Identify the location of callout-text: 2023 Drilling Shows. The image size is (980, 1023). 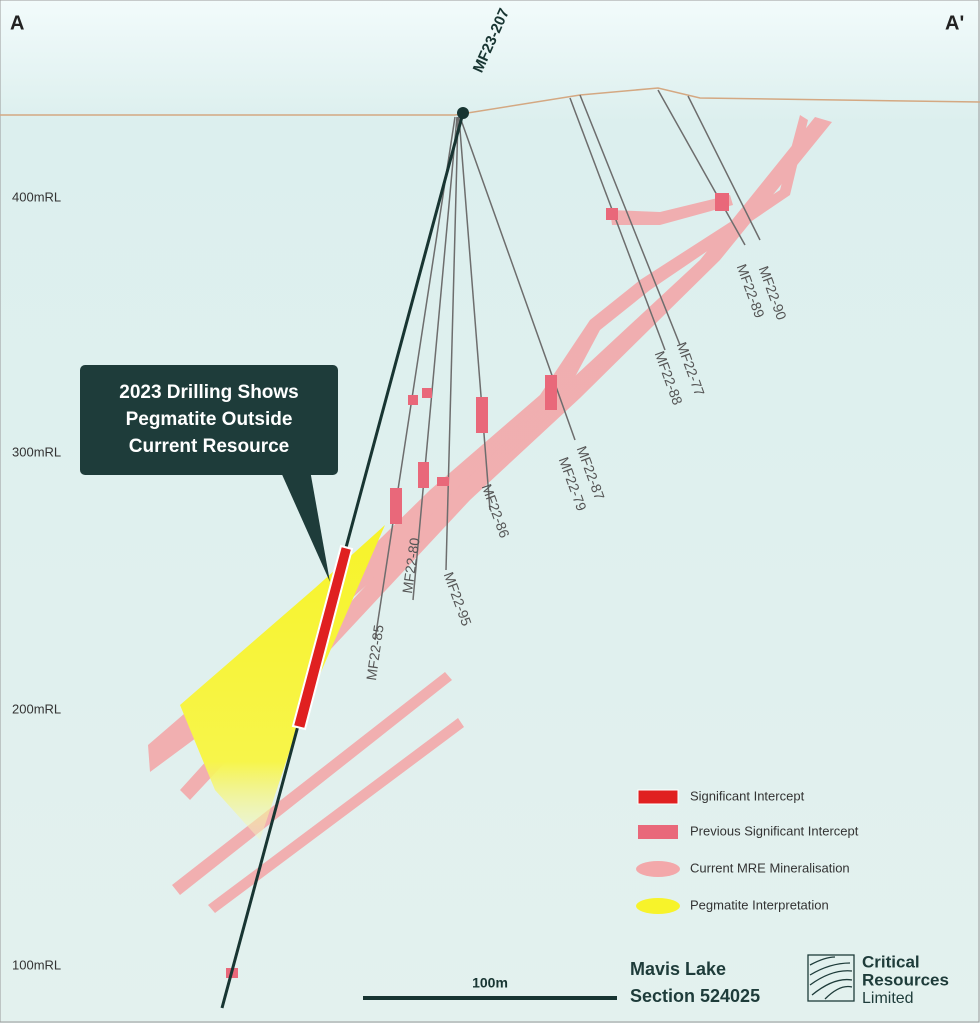
(209, 392).